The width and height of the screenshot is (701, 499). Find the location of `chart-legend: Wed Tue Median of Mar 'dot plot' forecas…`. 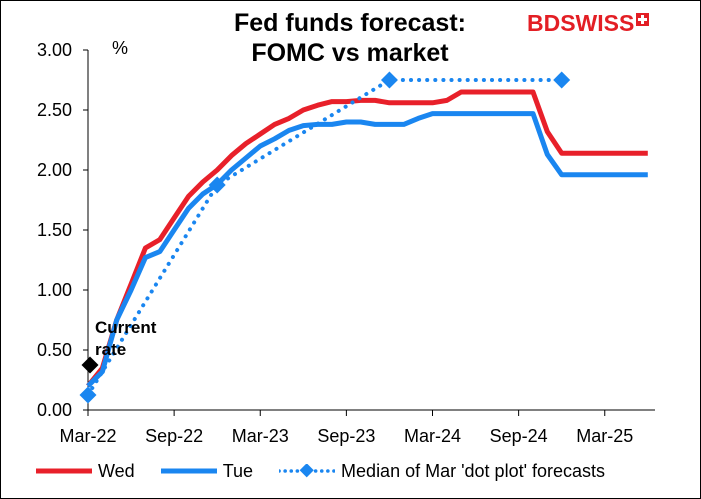

chart-legend: Wed Tue Median of Mar 'dot plot' forecas… is located at coordinates (361, 471).